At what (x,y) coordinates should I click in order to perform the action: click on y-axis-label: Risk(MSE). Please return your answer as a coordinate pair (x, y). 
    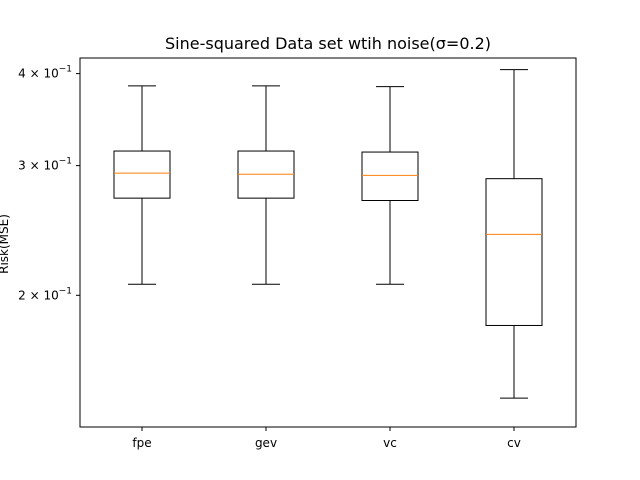
    Looking at the image, I should click on (5, 244).